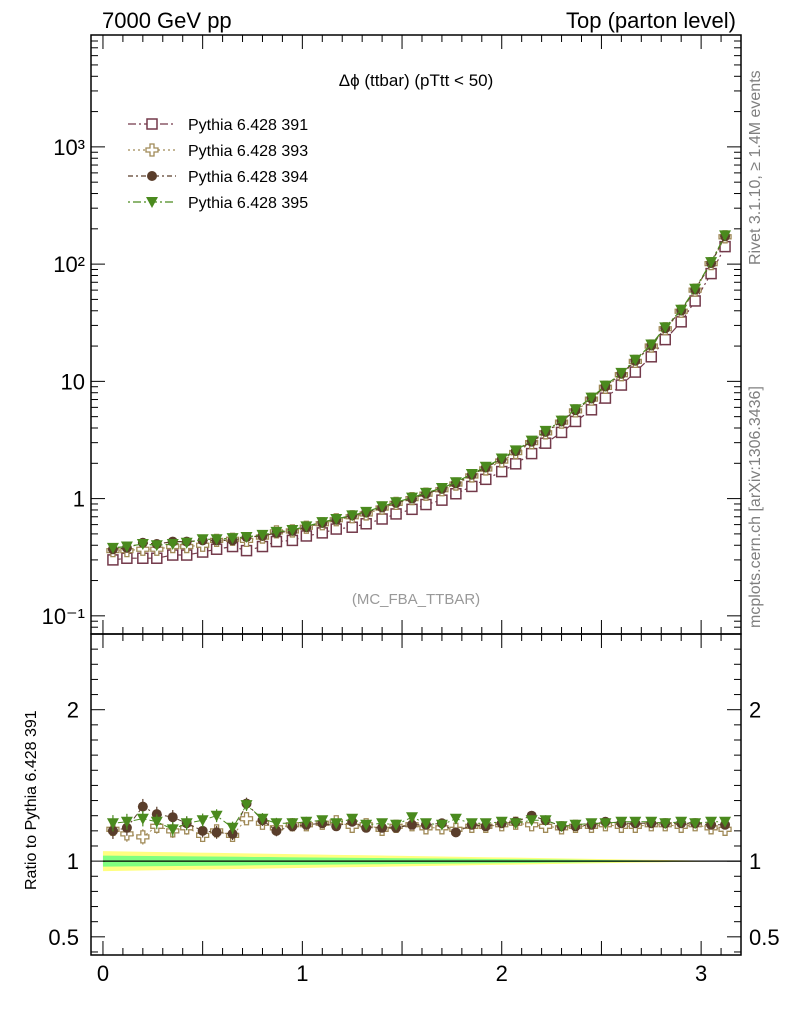  What do you see at coordinates (63, 937) in the screenshot?
I see `ratio-y-tick-label: 0.5` at bounding box center [63, 937].